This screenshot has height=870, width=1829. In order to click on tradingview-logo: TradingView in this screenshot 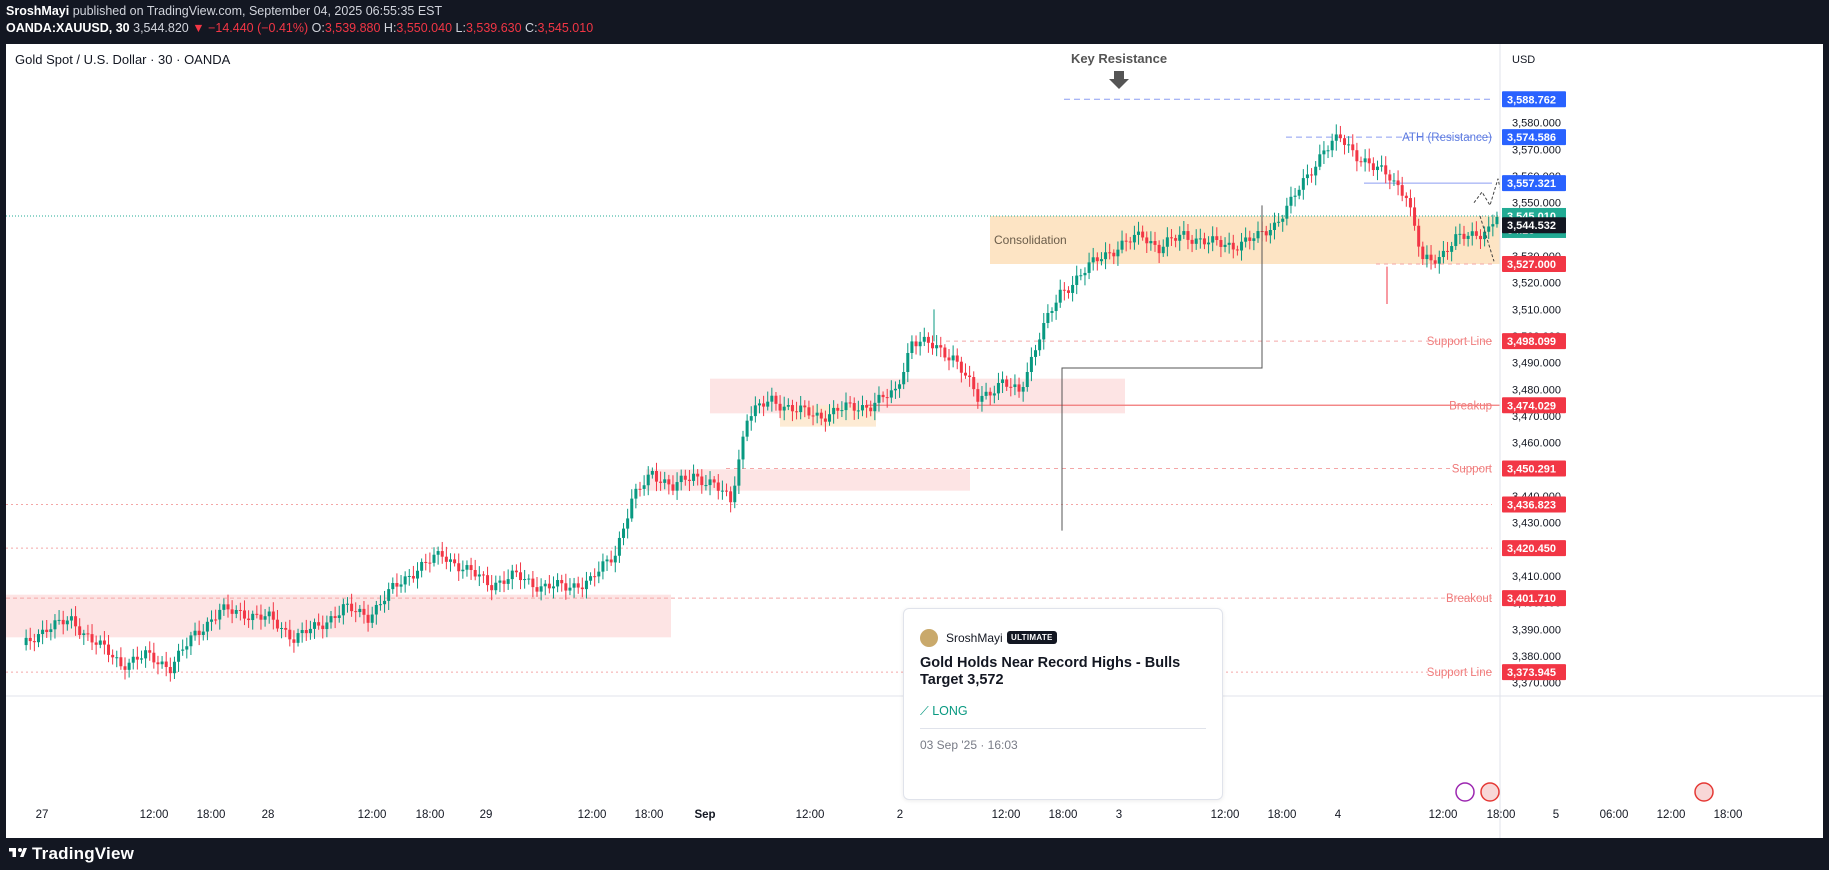, I will do `click(71, 854)`.